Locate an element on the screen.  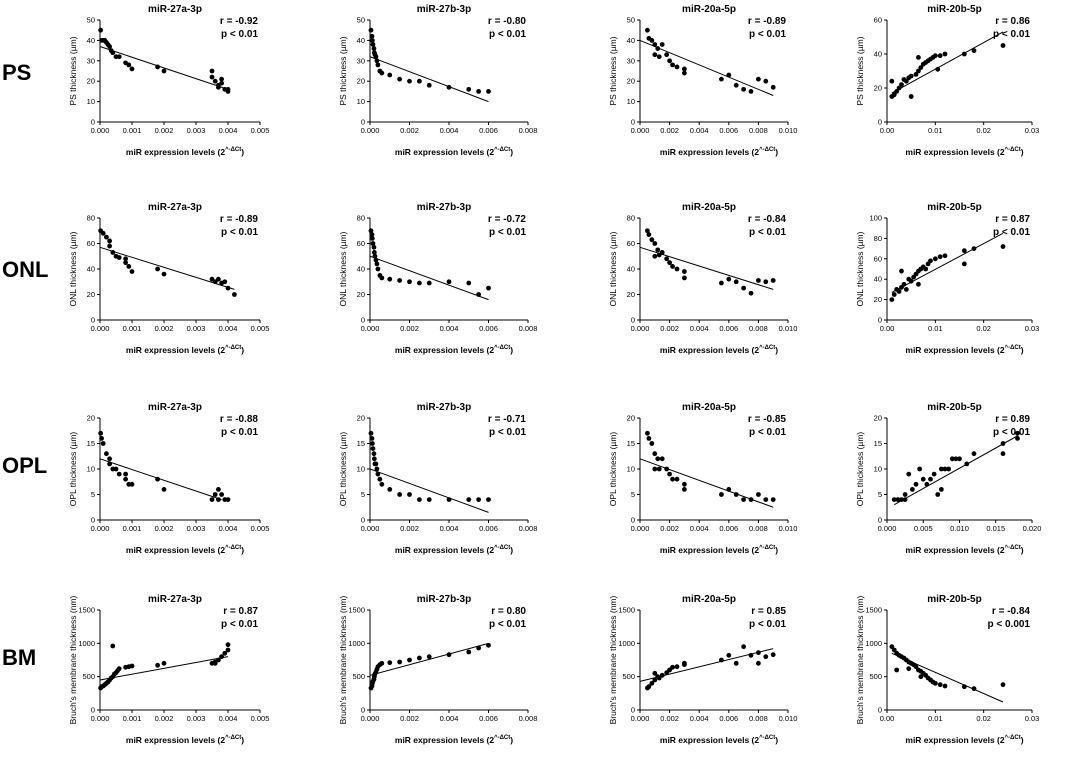
row-label-opl: OPL is located at coordinates (24, 465).